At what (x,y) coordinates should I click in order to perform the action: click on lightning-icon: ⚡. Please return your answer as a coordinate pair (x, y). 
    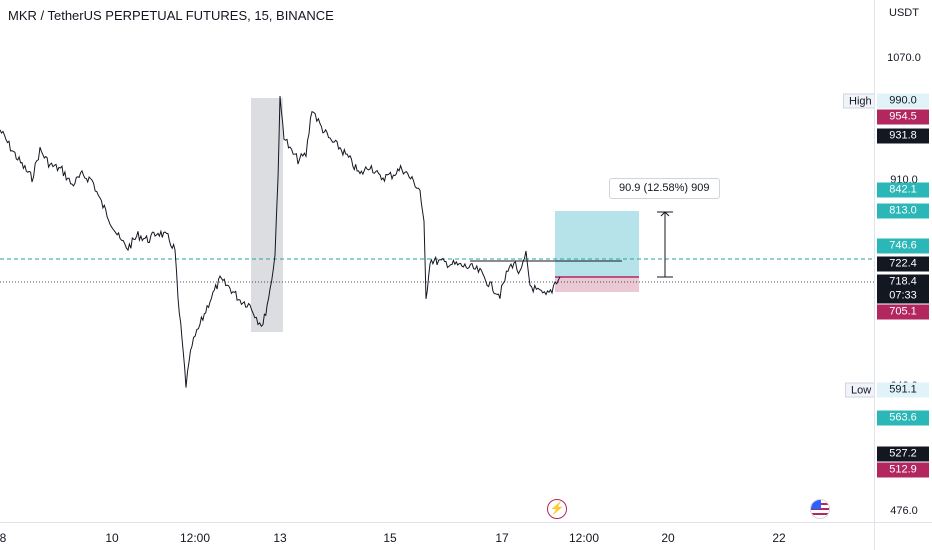
    Looking at the image, I should click on (557, 509).